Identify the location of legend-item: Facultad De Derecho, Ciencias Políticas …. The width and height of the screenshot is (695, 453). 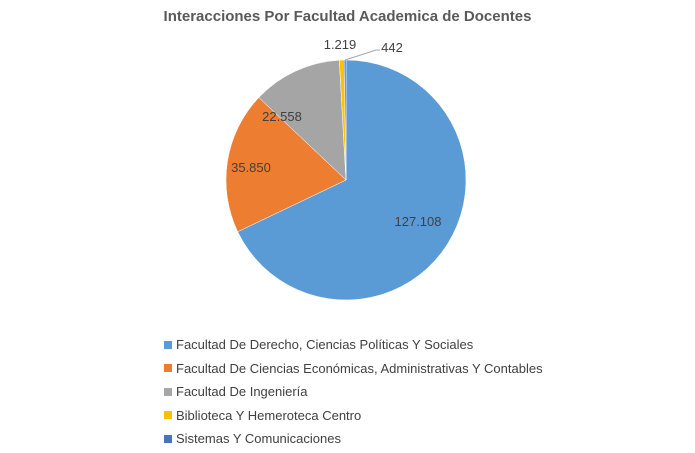
(353, 345).